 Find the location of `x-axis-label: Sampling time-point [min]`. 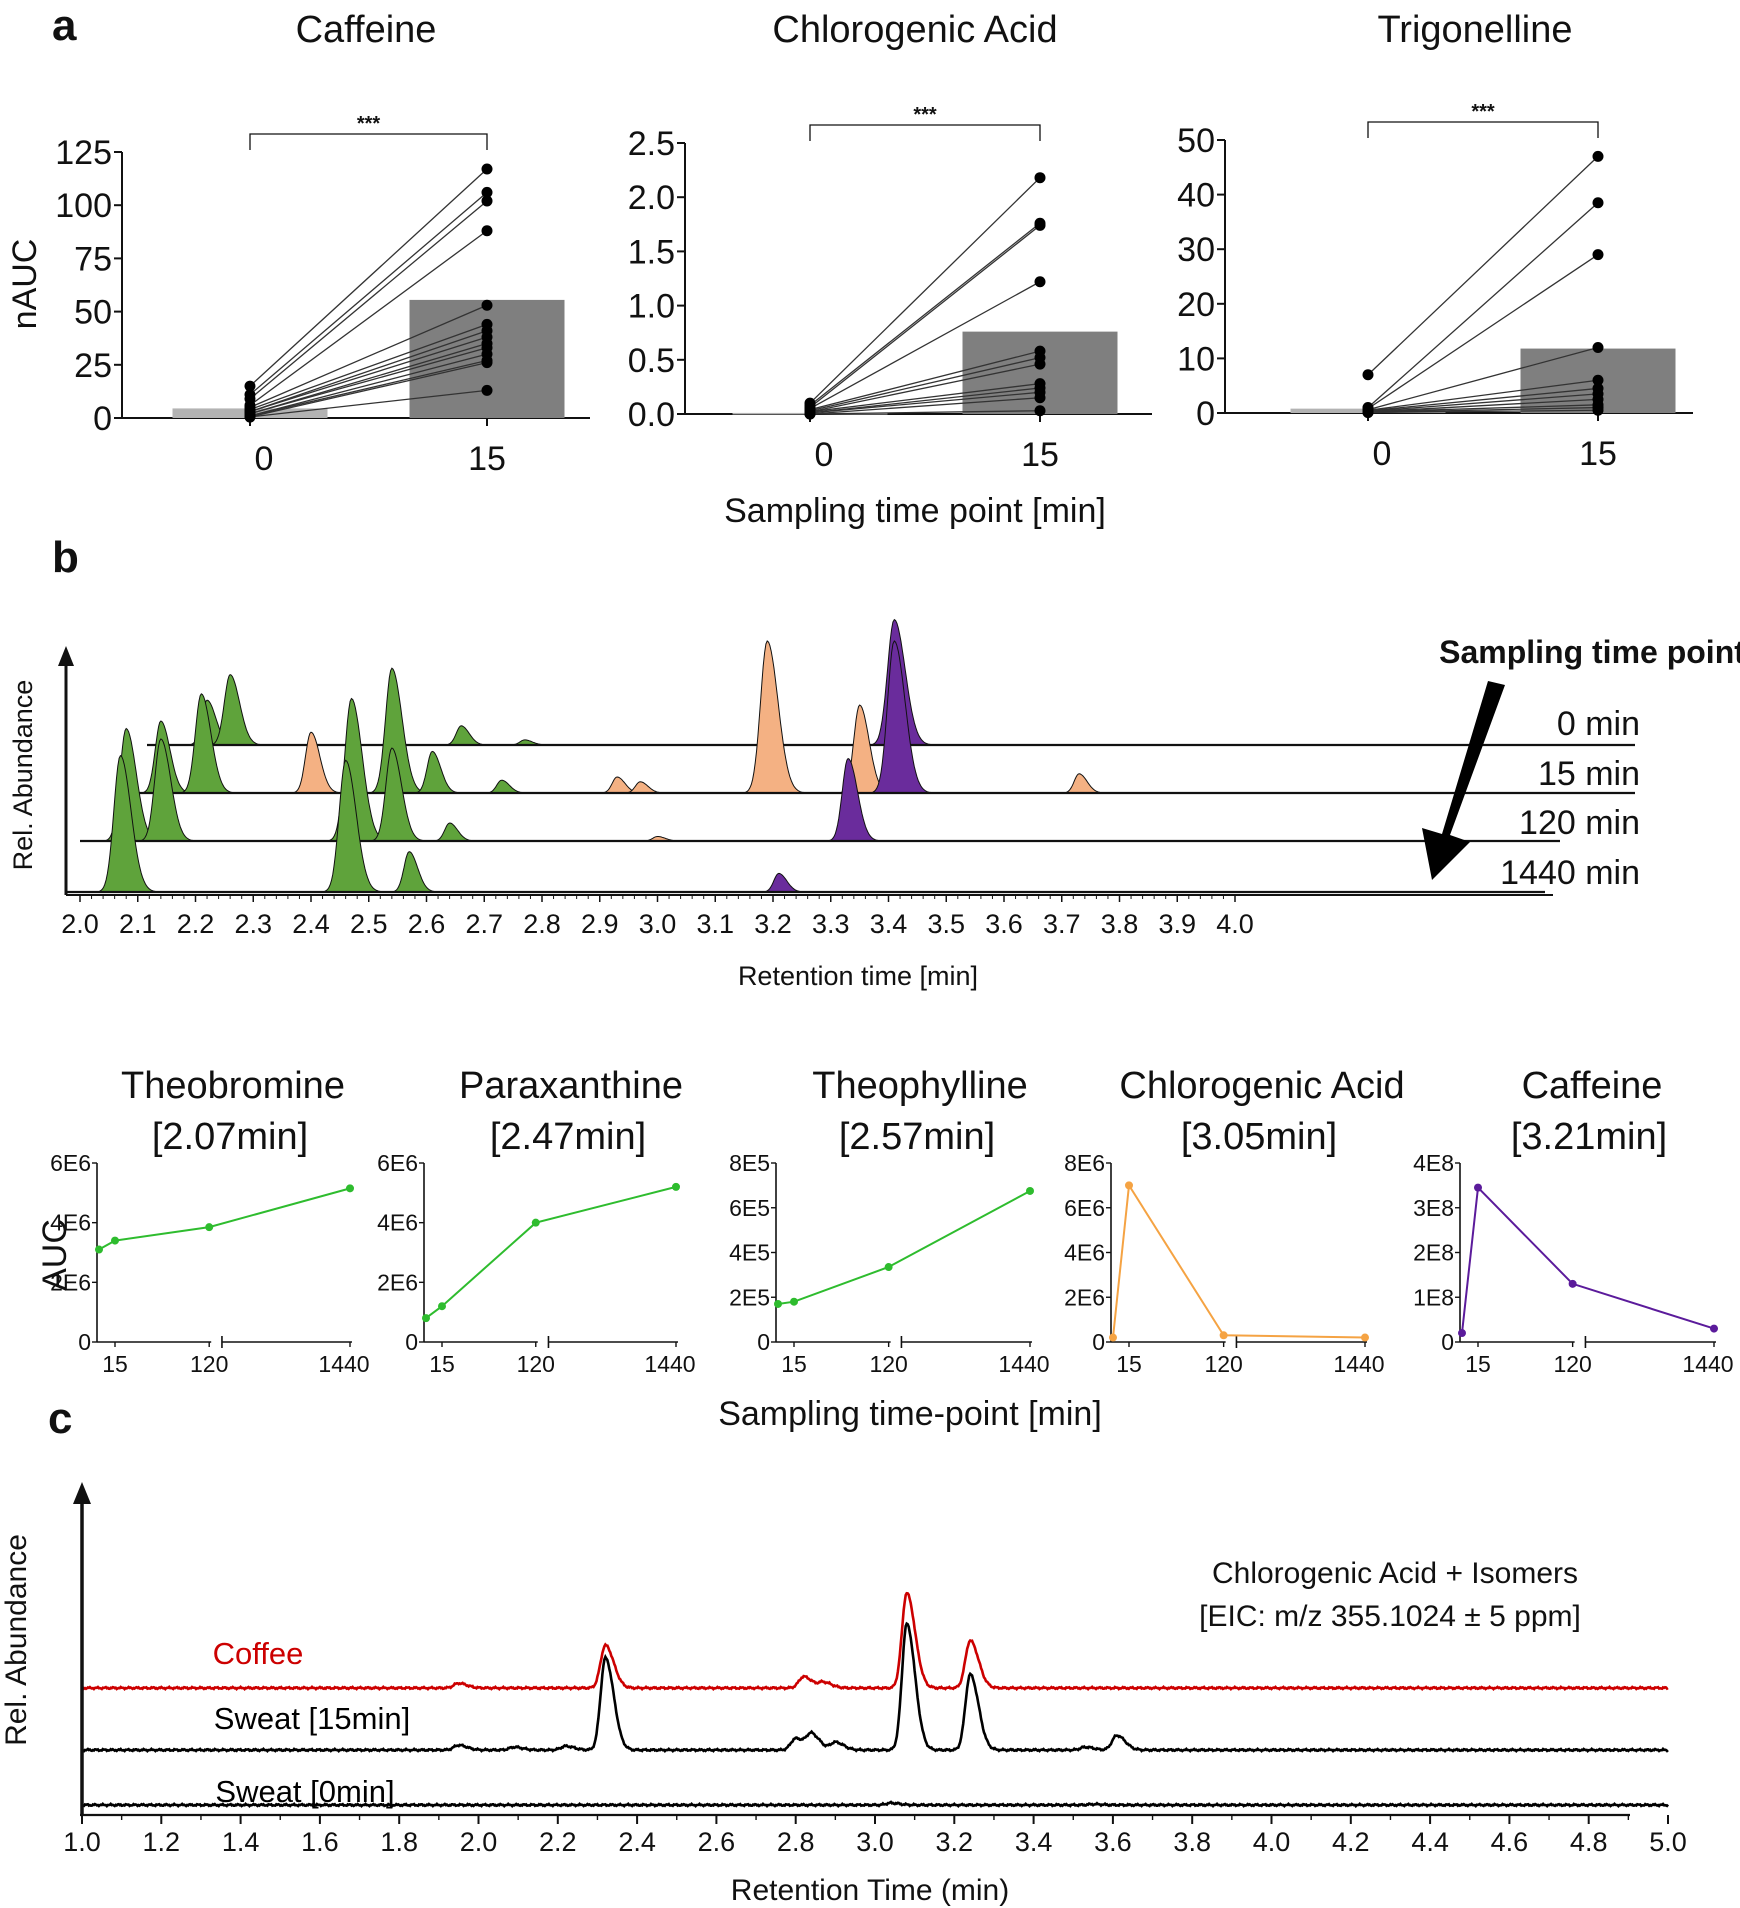

x-axis-label: Sampling time-point [min] is located at coordinates (910, 1414).